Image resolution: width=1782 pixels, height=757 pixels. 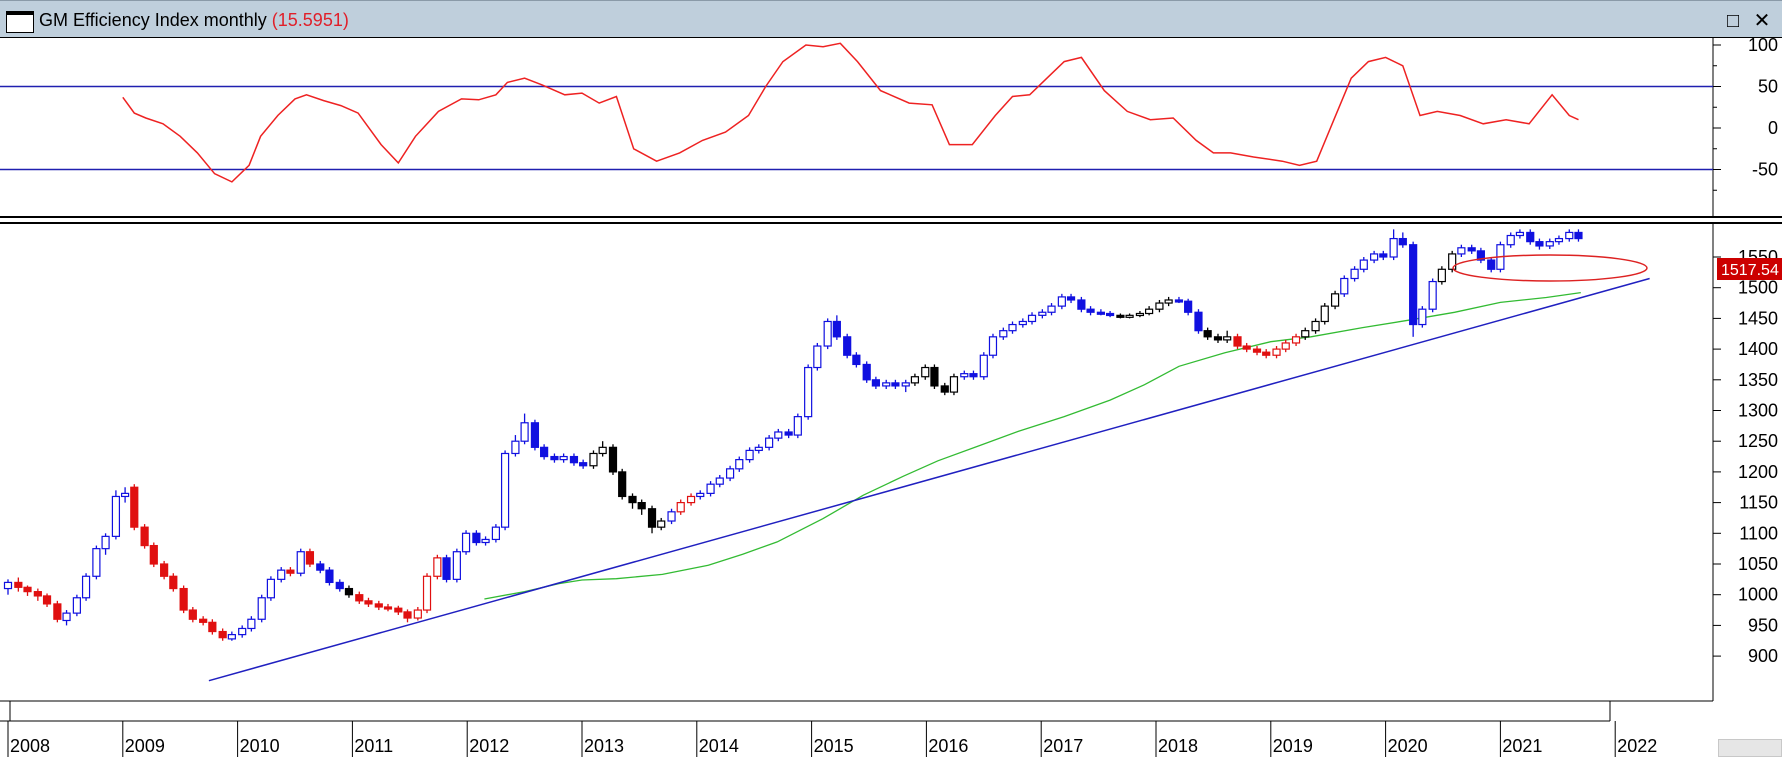 What do you see at coordinates (1733, 21) in the screenshot?
I see `maximize-icon: □` at bounding box center [1733, 21].